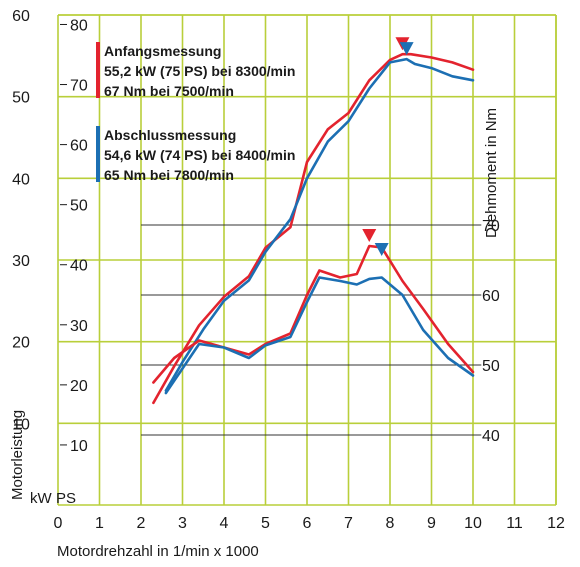  Describe the element at coordinates (99, 523) in the screenshot. I see `x-tick-label: 1` at that location.